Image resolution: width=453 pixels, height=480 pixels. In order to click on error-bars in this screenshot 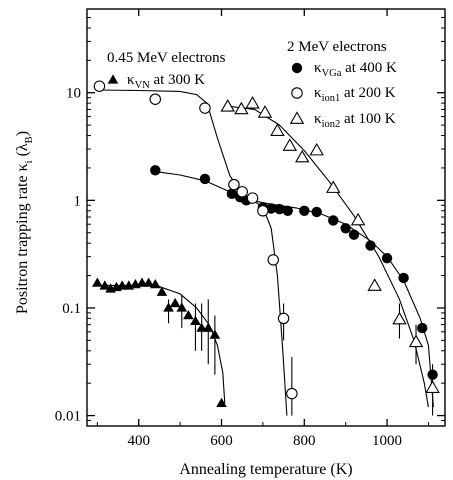, I will do `click(300, 355)`.